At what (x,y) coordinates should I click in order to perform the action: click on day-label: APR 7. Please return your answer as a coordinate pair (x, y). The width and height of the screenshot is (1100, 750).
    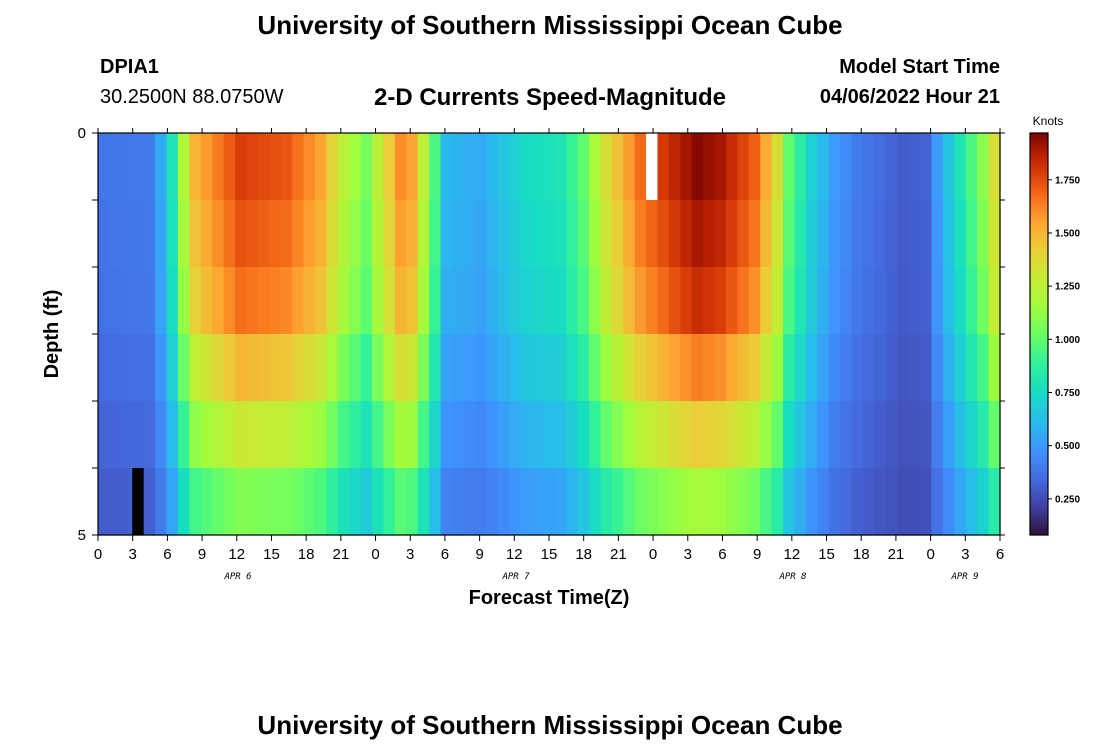
    Looking at the image, I should click on (515, 577).